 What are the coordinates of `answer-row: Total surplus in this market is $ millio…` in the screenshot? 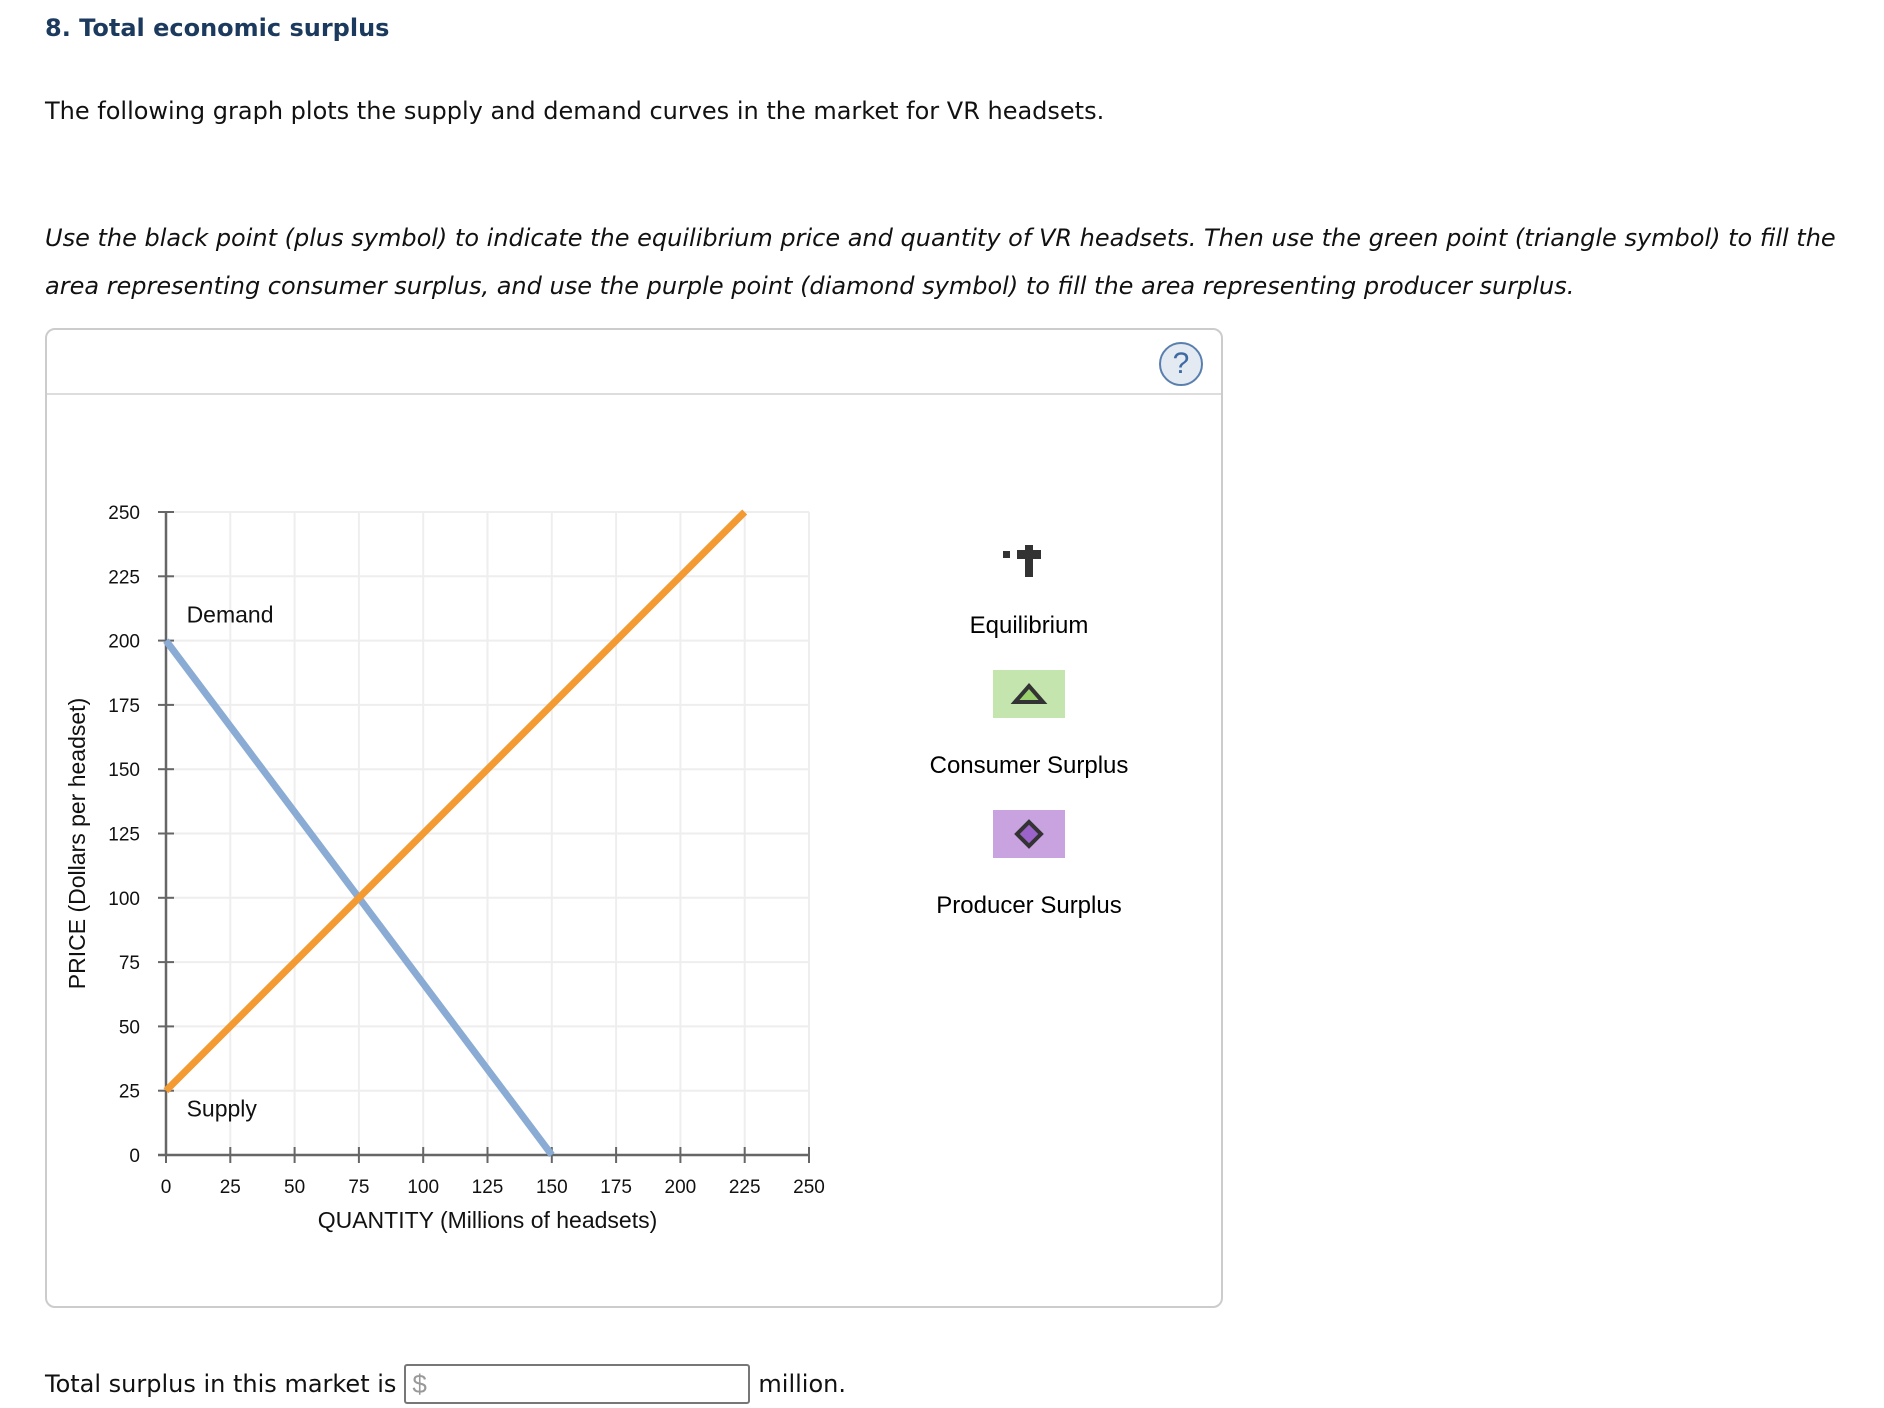 It's located at (445, 1384).